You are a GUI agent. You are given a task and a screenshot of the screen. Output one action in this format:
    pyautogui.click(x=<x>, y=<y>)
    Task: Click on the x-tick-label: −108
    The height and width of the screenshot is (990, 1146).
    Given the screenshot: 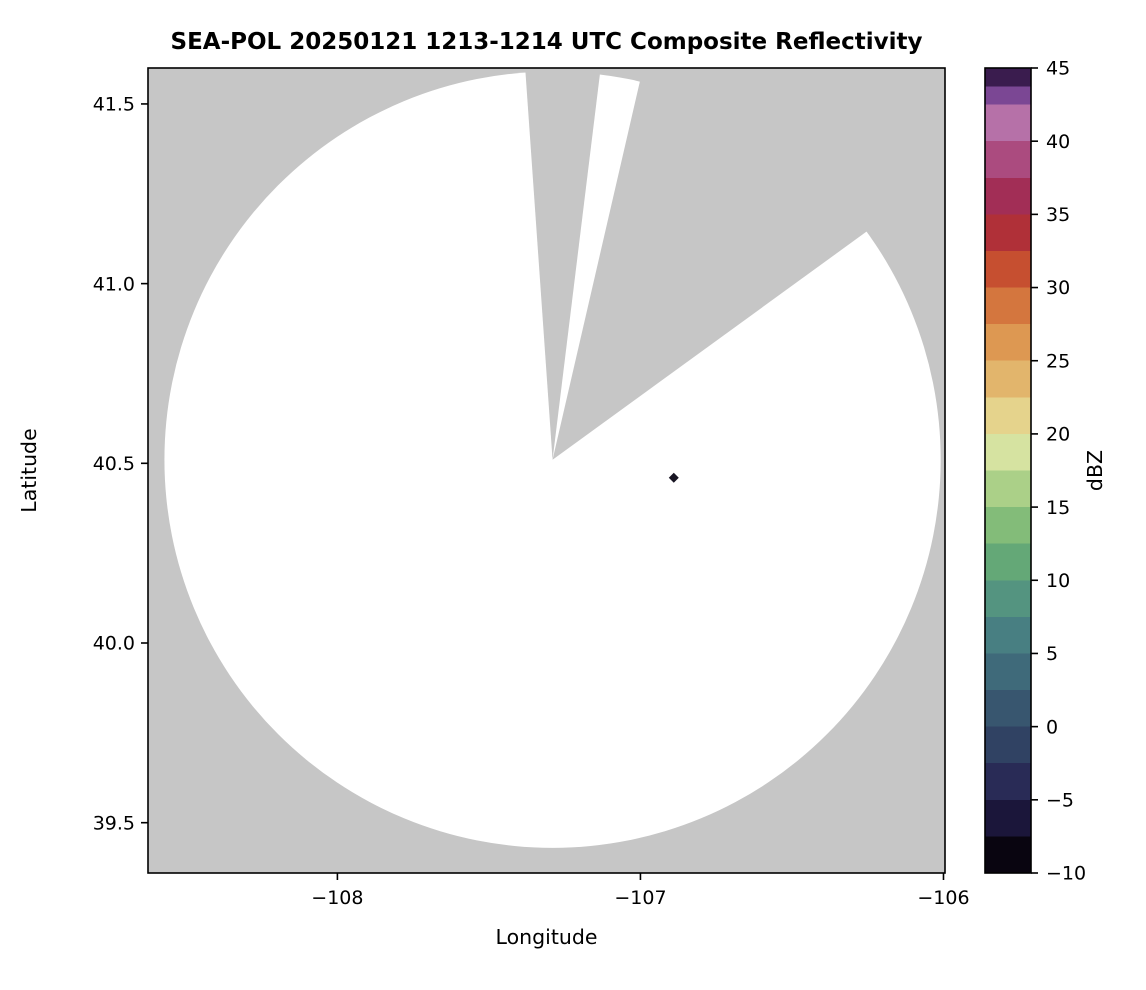 What is the action you would take?
    pyautogui.click(x=337, y=898)
    